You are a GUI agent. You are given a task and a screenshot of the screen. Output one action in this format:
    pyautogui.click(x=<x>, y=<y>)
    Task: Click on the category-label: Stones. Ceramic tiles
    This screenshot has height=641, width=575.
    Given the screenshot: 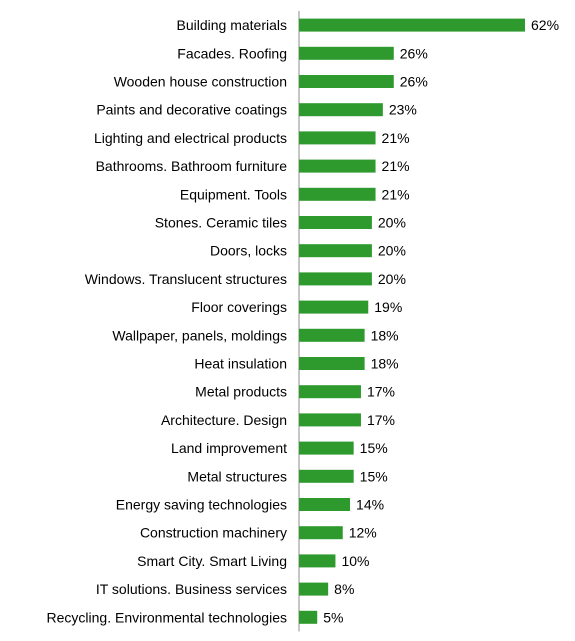 What is the action you would take?
    pyautogui.click(x=221, y=223)
    